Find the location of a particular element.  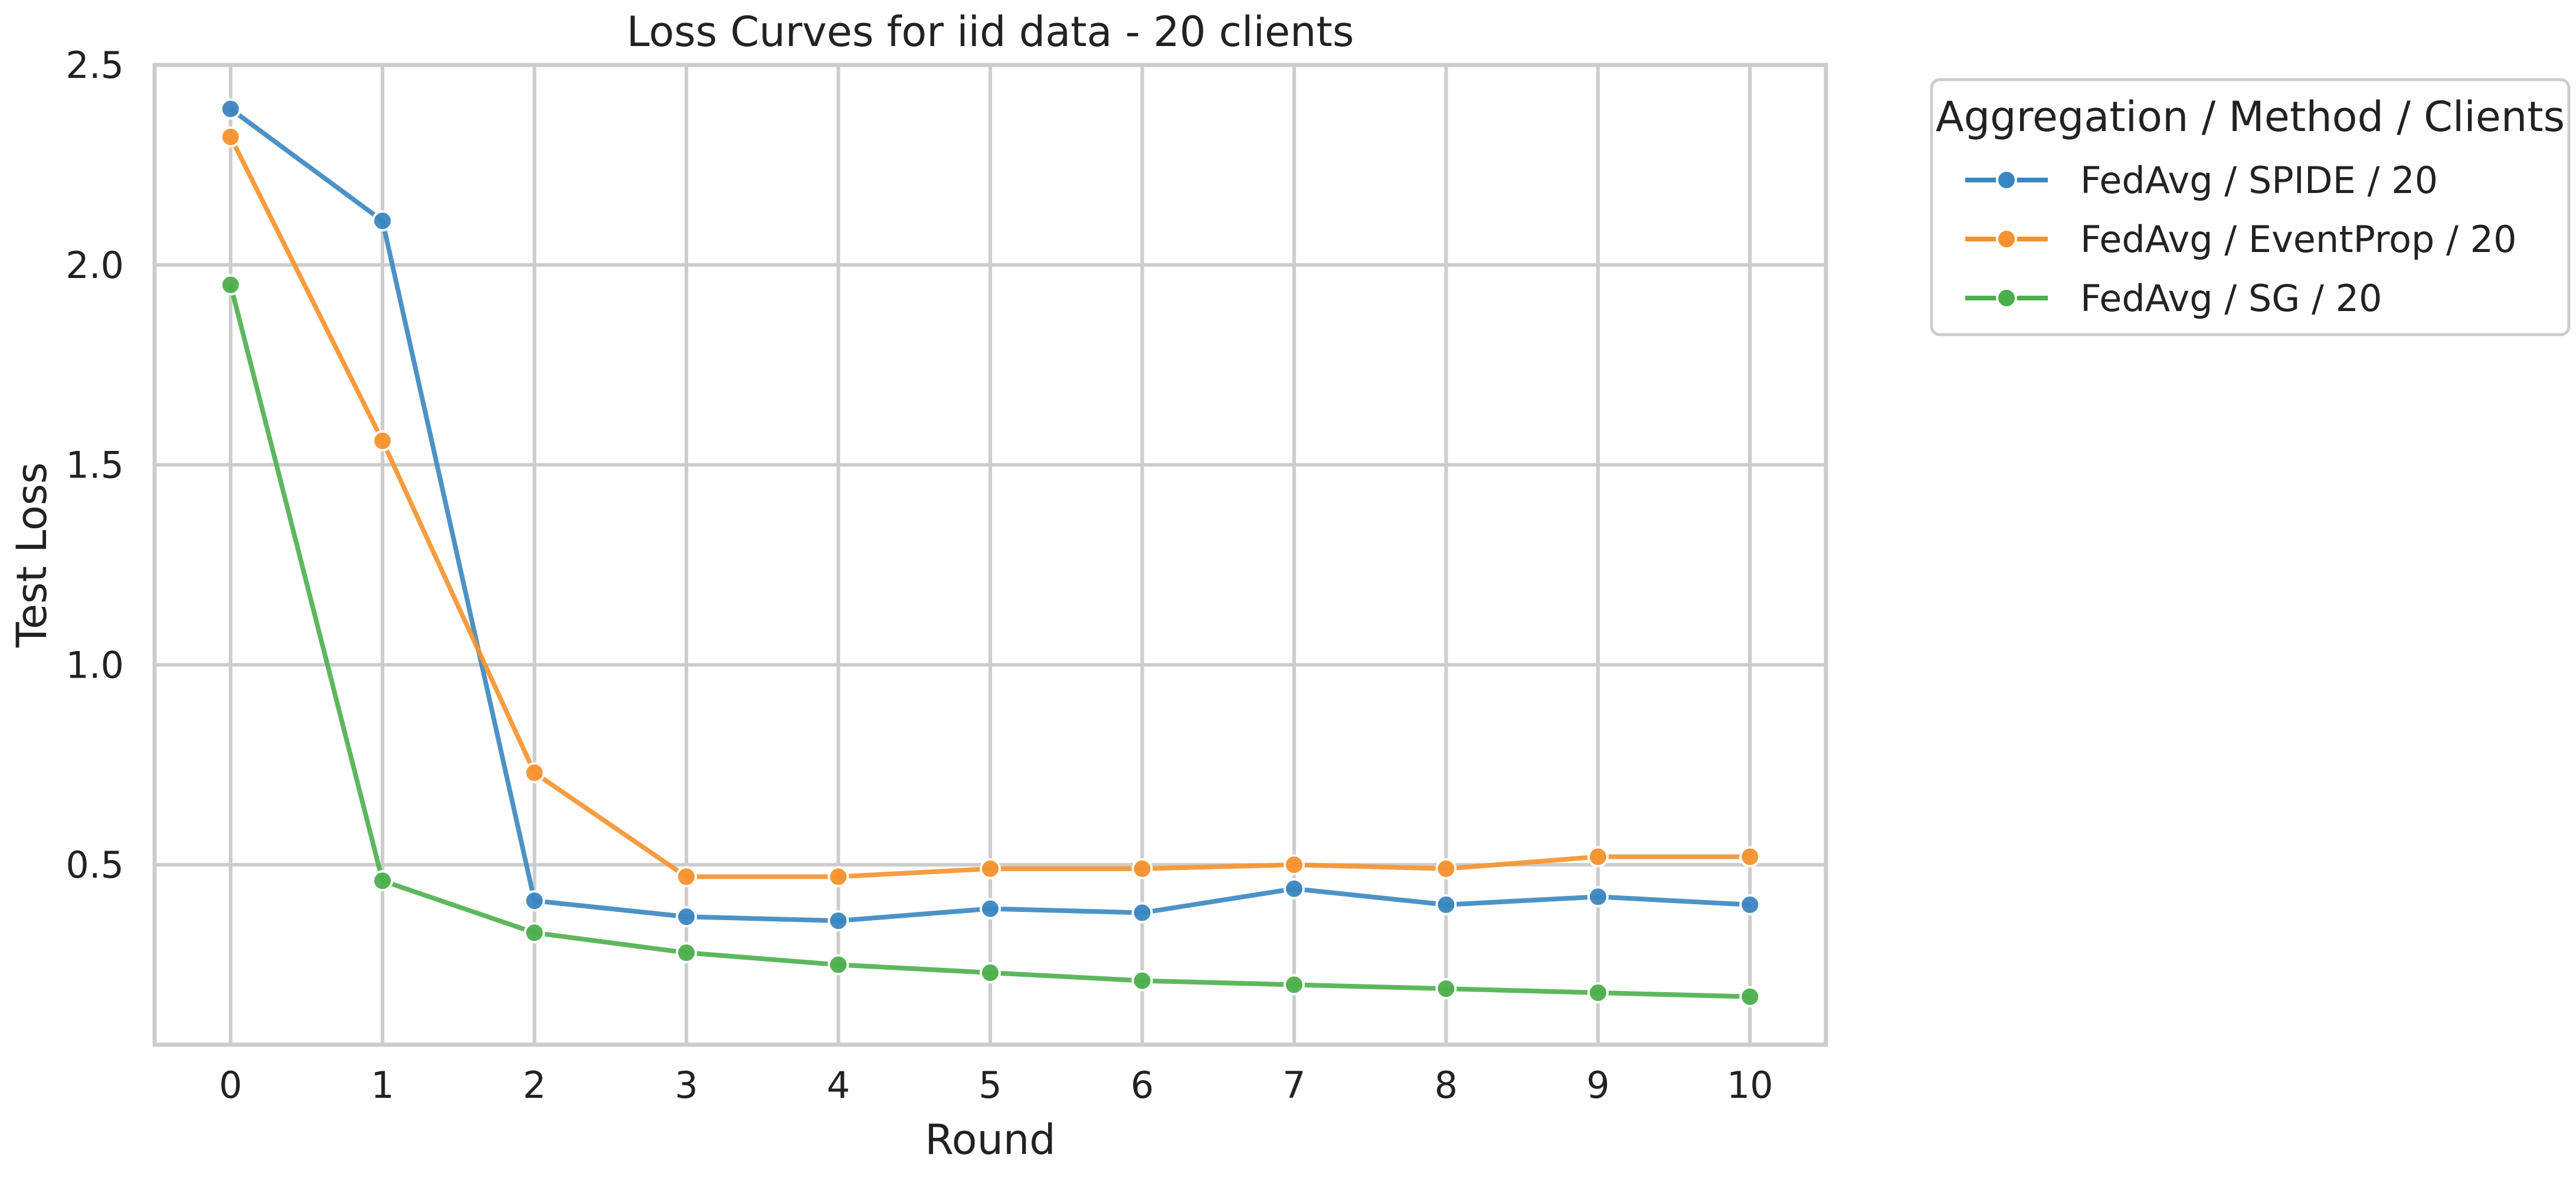

legend-entry: FedAvg / SG / 20 is located at coordinates (2174, 298).